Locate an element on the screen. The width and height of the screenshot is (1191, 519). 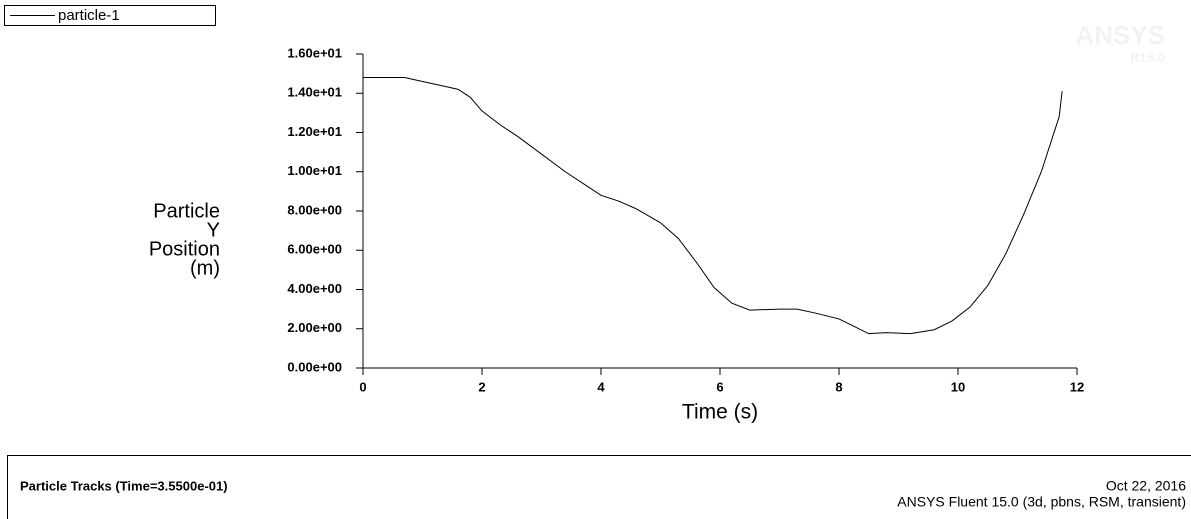
y-tick-label: 1.40e+01 is located at coordinates (314, 92).